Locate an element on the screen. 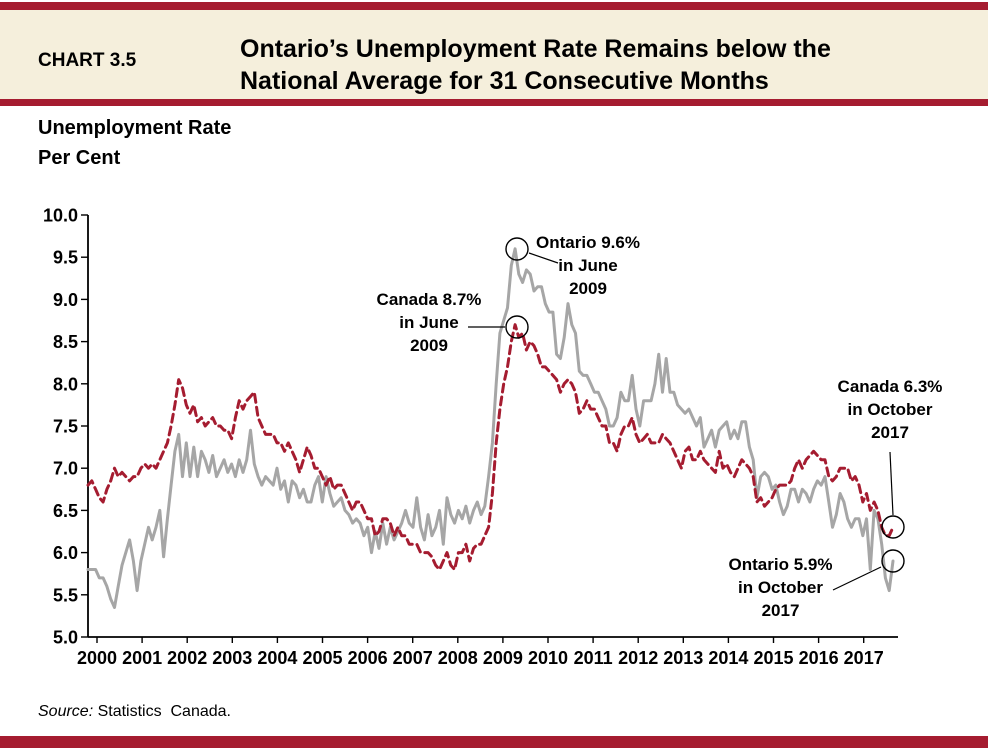  source-text: Statistics Canada. is located at coordinates (162, 711).